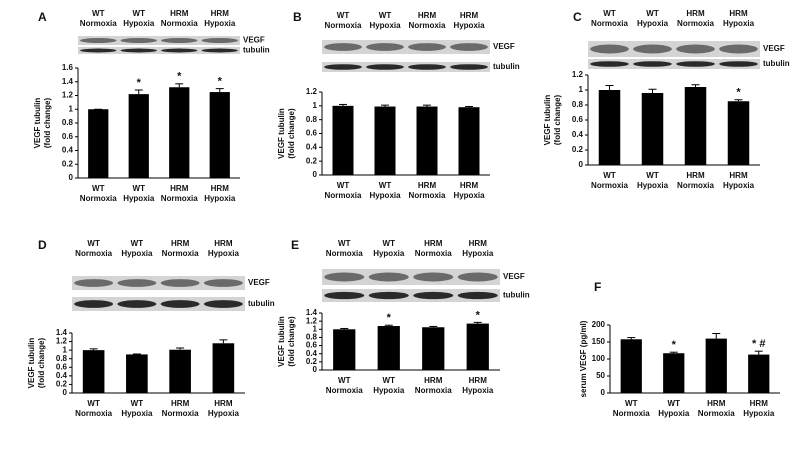 This screenshot has width=800, height=450. What do you see at coordinates (599, 341) in the screenshot?
I see `y-tick-label: 150` at bounding box center [599, 341].